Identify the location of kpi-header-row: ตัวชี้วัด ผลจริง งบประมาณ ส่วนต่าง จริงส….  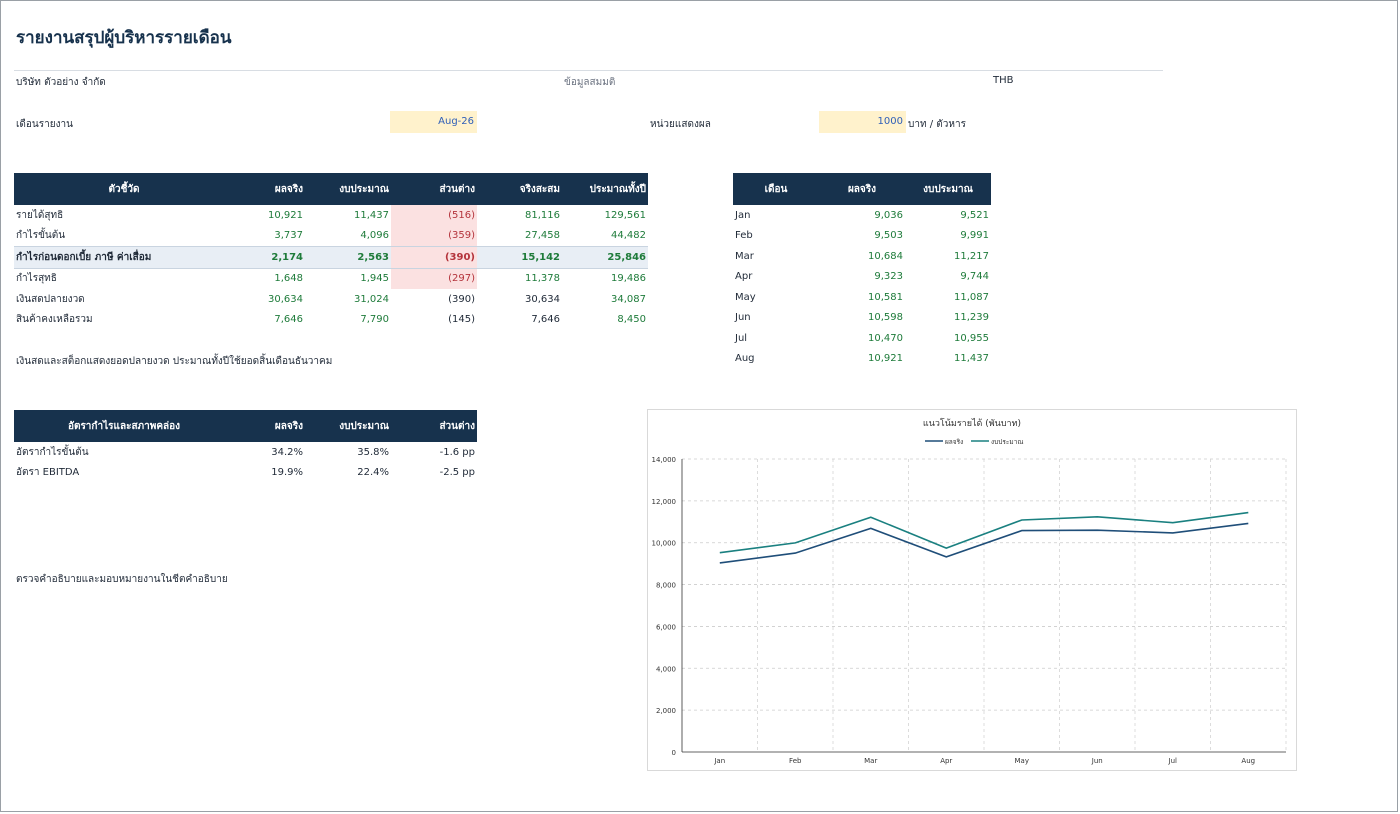
(331, 189).